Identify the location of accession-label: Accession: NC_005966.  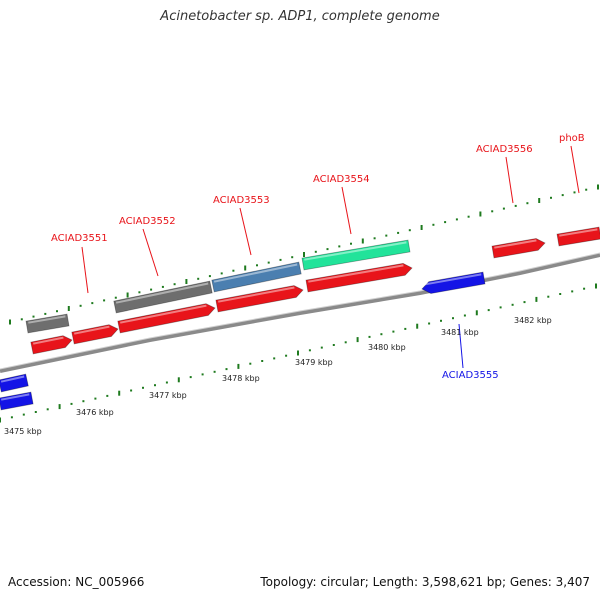
(76, 582).